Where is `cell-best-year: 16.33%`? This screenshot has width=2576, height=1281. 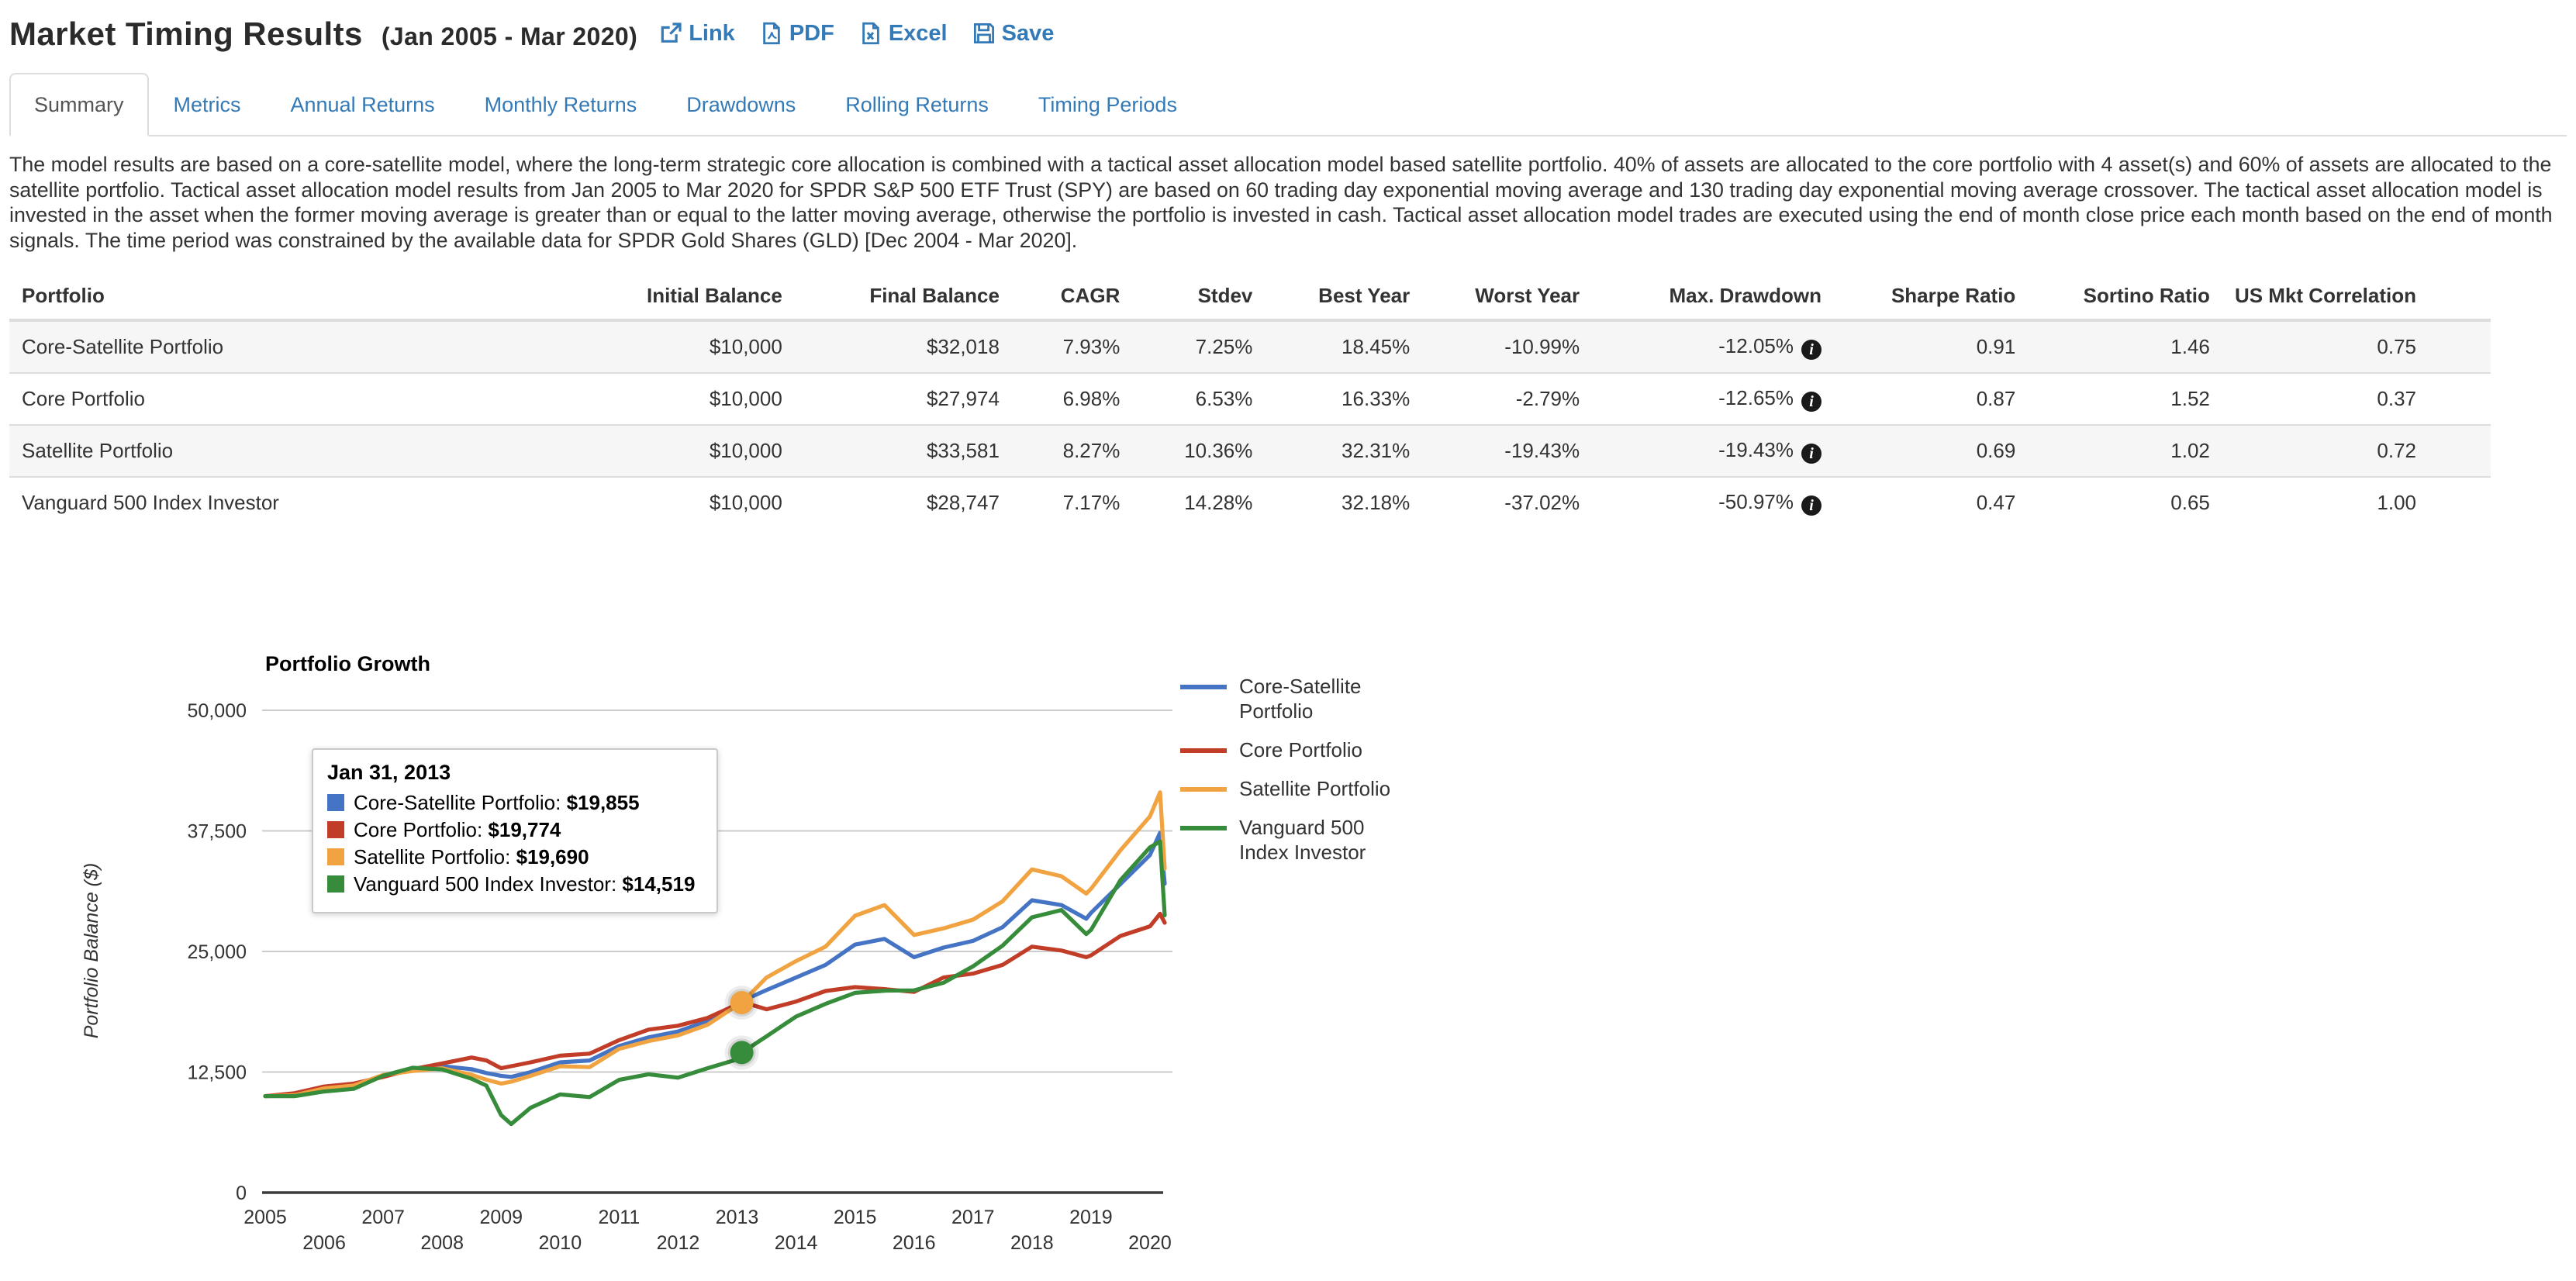
cell-best-year: 16.33% is located at coordinates (1344, 399).